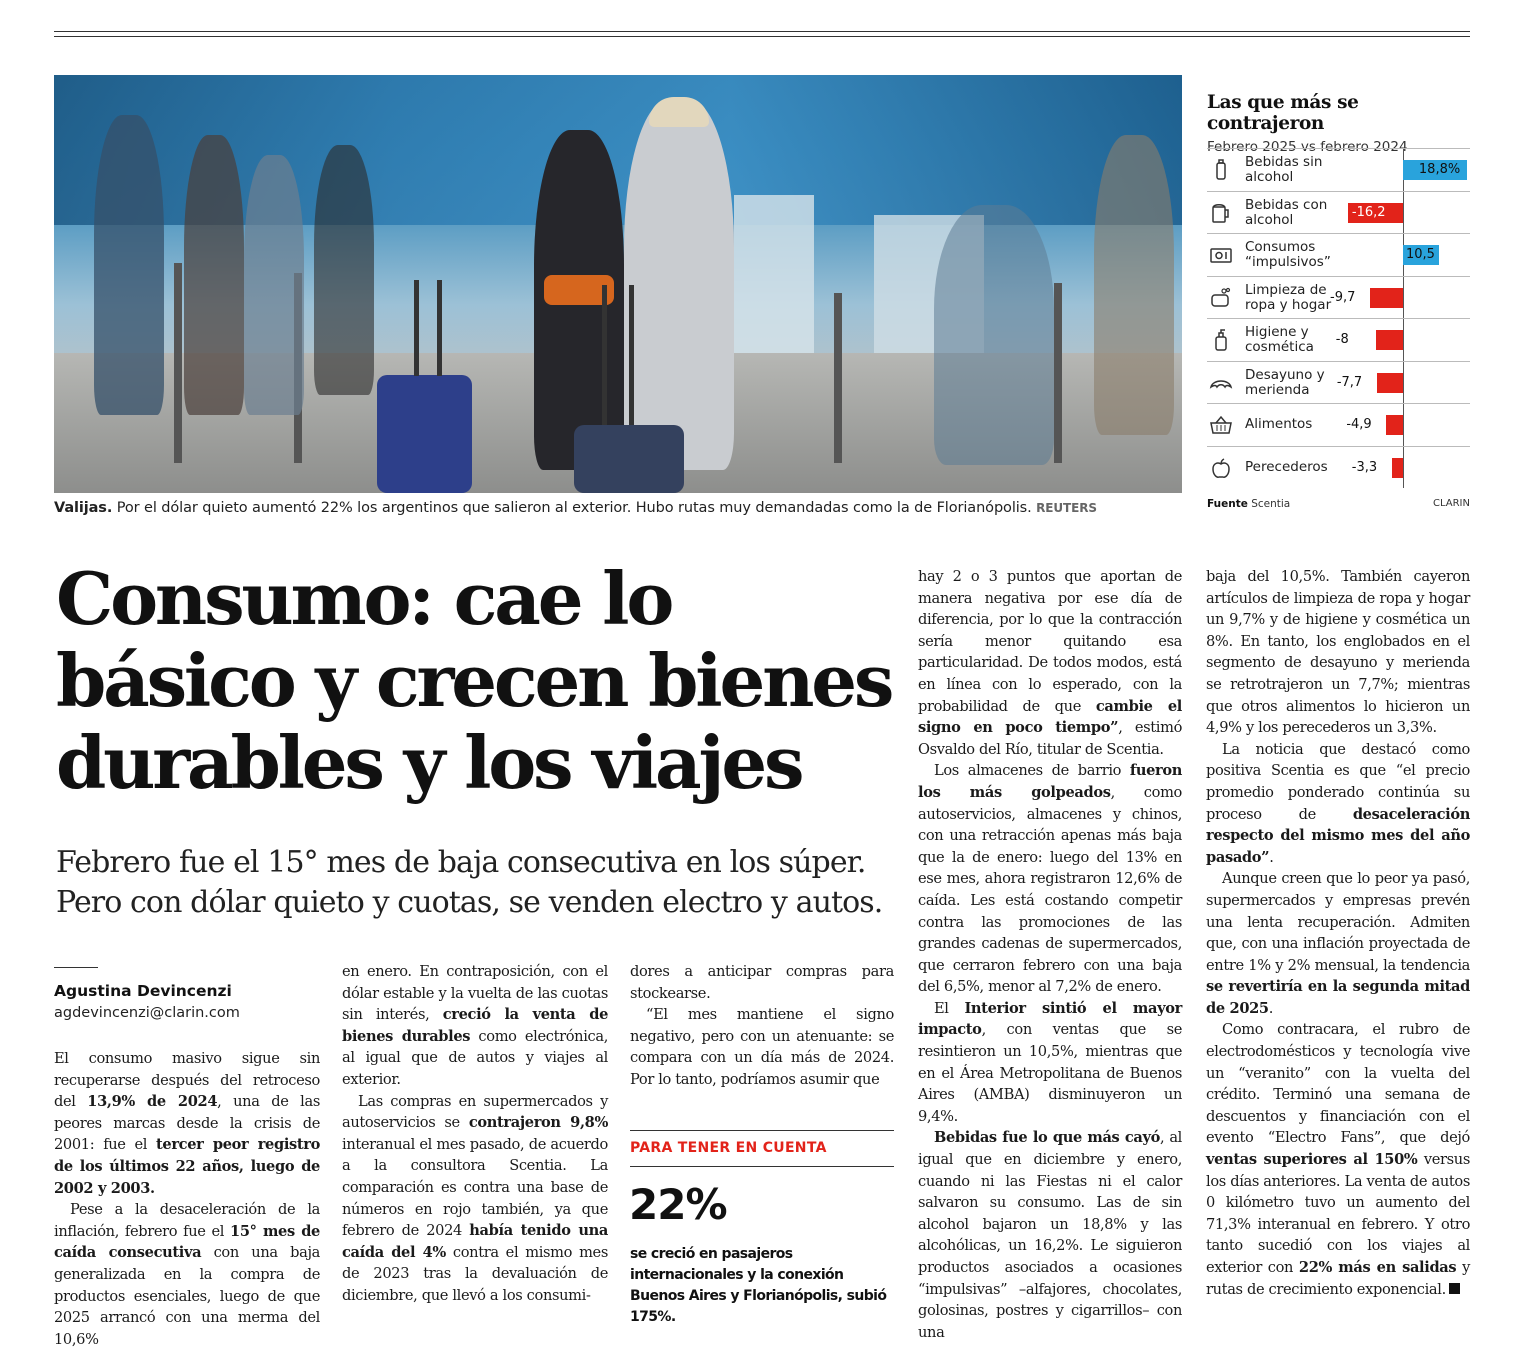  What do you see at coordinates (1368, 212) in the screenshot?
I see `chart-value-label: -16,2` at bounding box center [1368, 212].